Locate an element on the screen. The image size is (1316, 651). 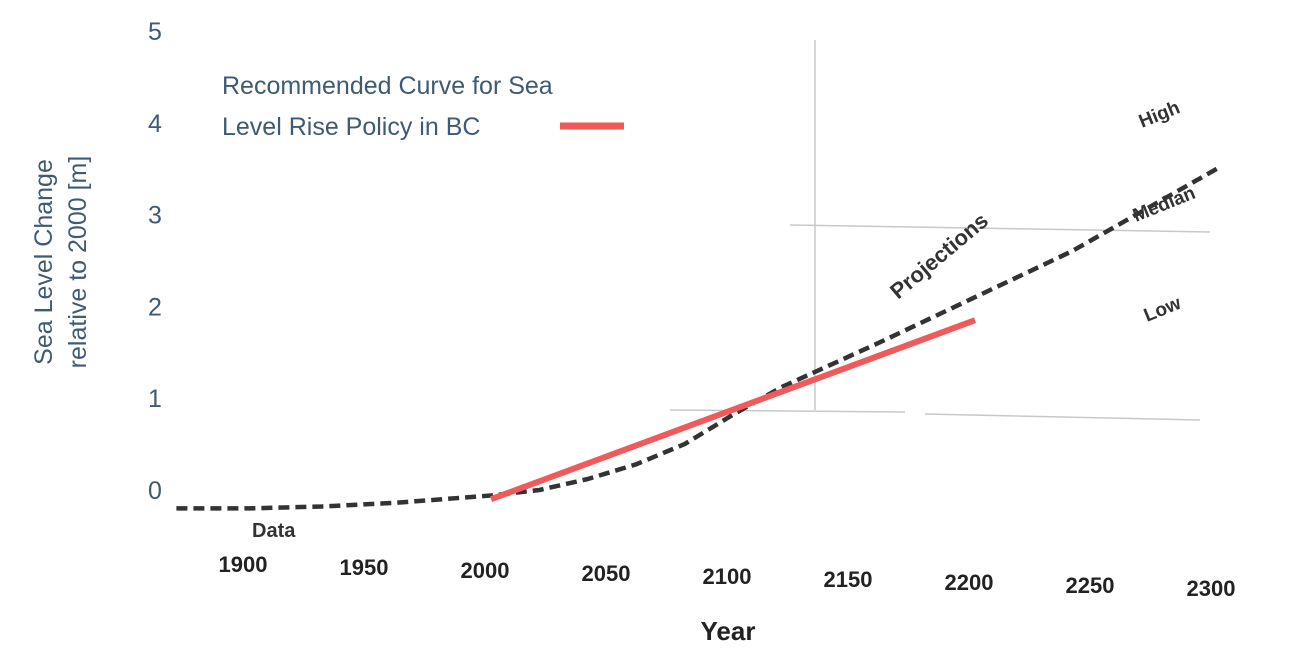
y-tick-label: 1 is located at coordinates (155, 399).